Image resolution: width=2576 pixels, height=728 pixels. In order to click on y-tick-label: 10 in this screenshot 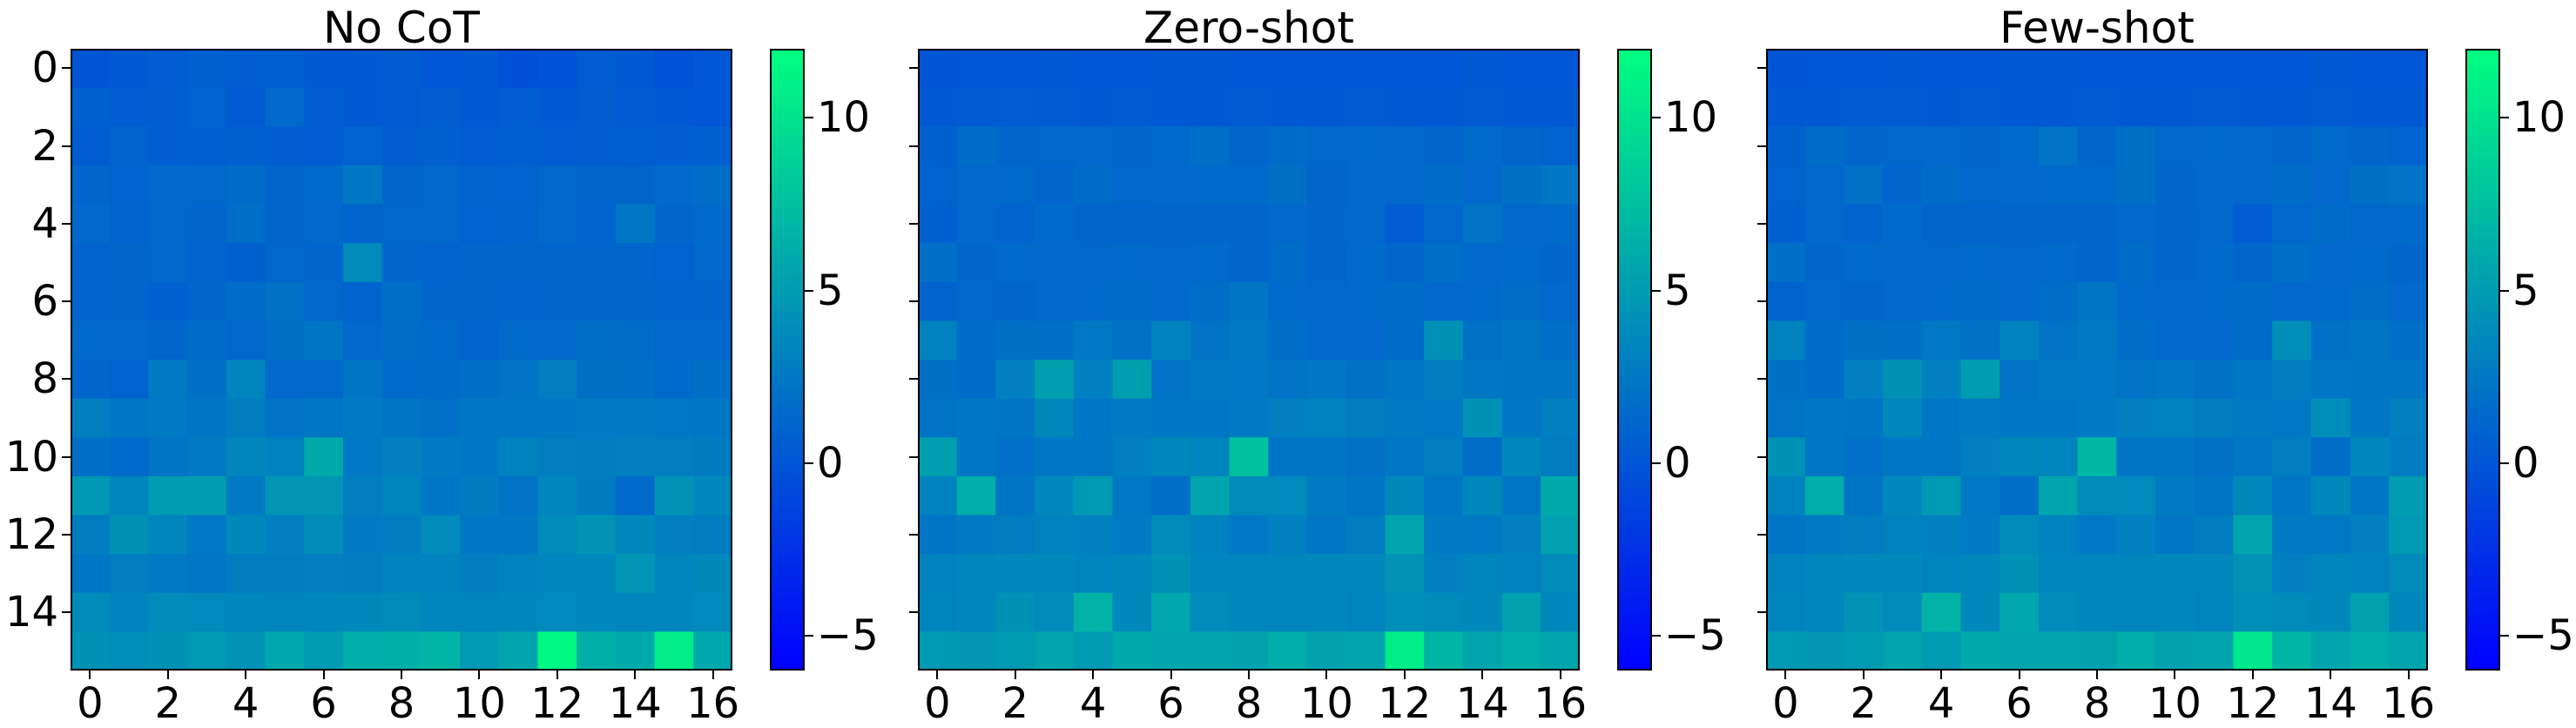, I will do `click(31, 457)`.